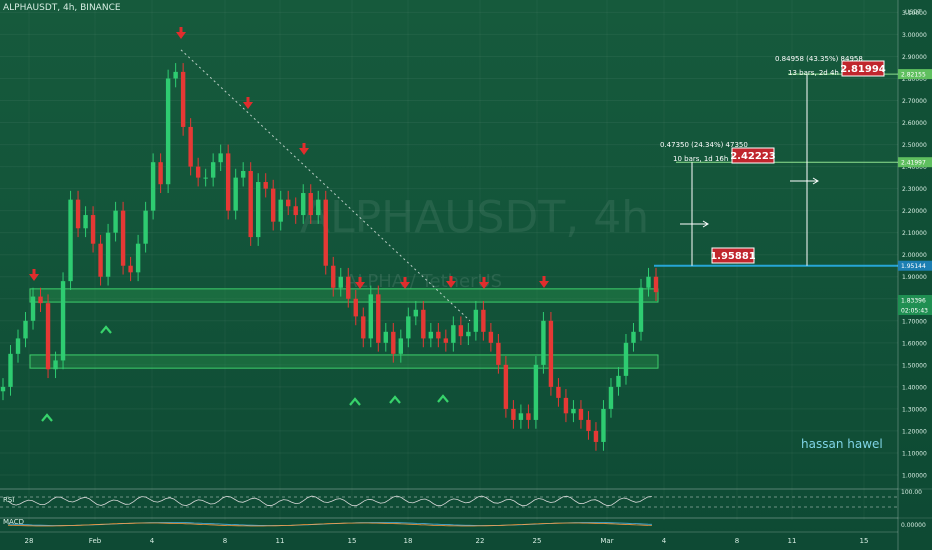  Describe the element at coordinates (914, 167) in the screenshot. I see `price-tick-label: 2.40000` at that location.